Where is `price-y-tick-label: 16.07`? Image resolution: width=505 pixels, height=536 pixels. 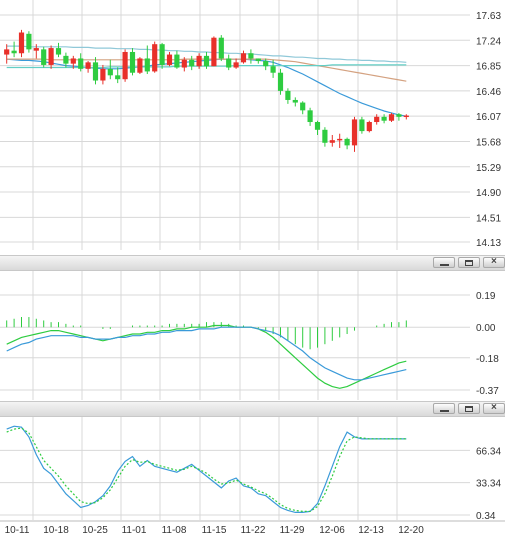
price-y-tick-label: 16.07 is located at coordinates (488, 117).